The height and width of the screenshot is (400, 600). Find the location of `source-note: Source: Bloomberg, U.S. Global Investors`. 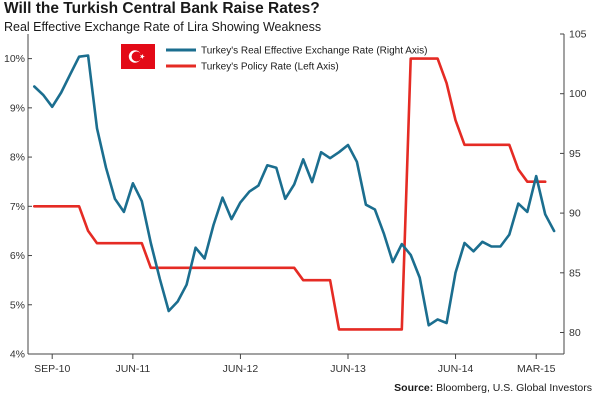

source-note: Source: Bloomberg, U.S. Global Investors is located at coordinates (493, 388).